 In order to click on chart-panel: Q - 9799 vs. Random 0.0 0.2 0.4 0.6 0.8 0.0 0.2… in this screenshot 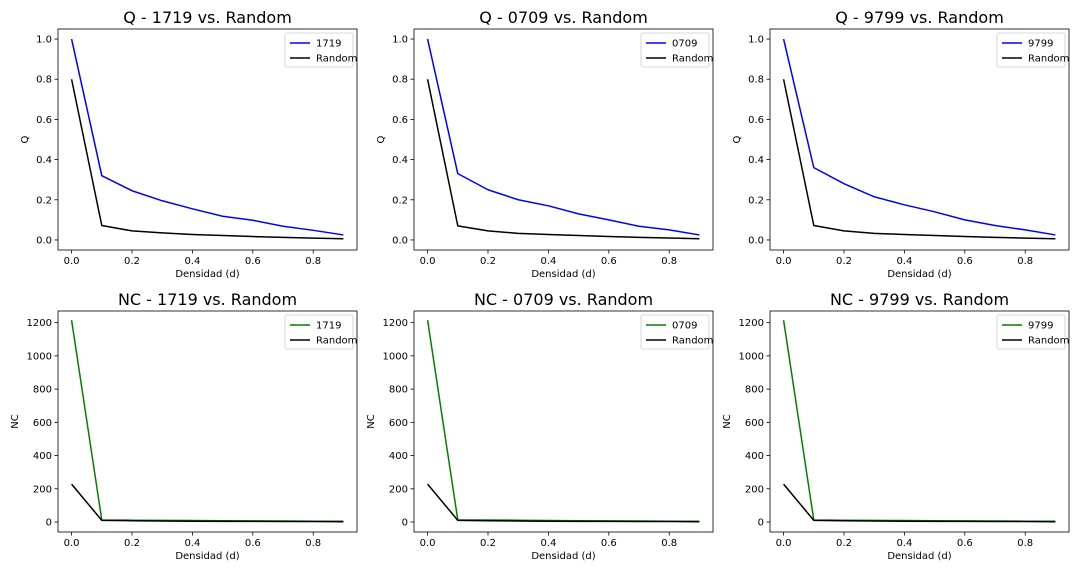, I will do `click(900, 144)`.